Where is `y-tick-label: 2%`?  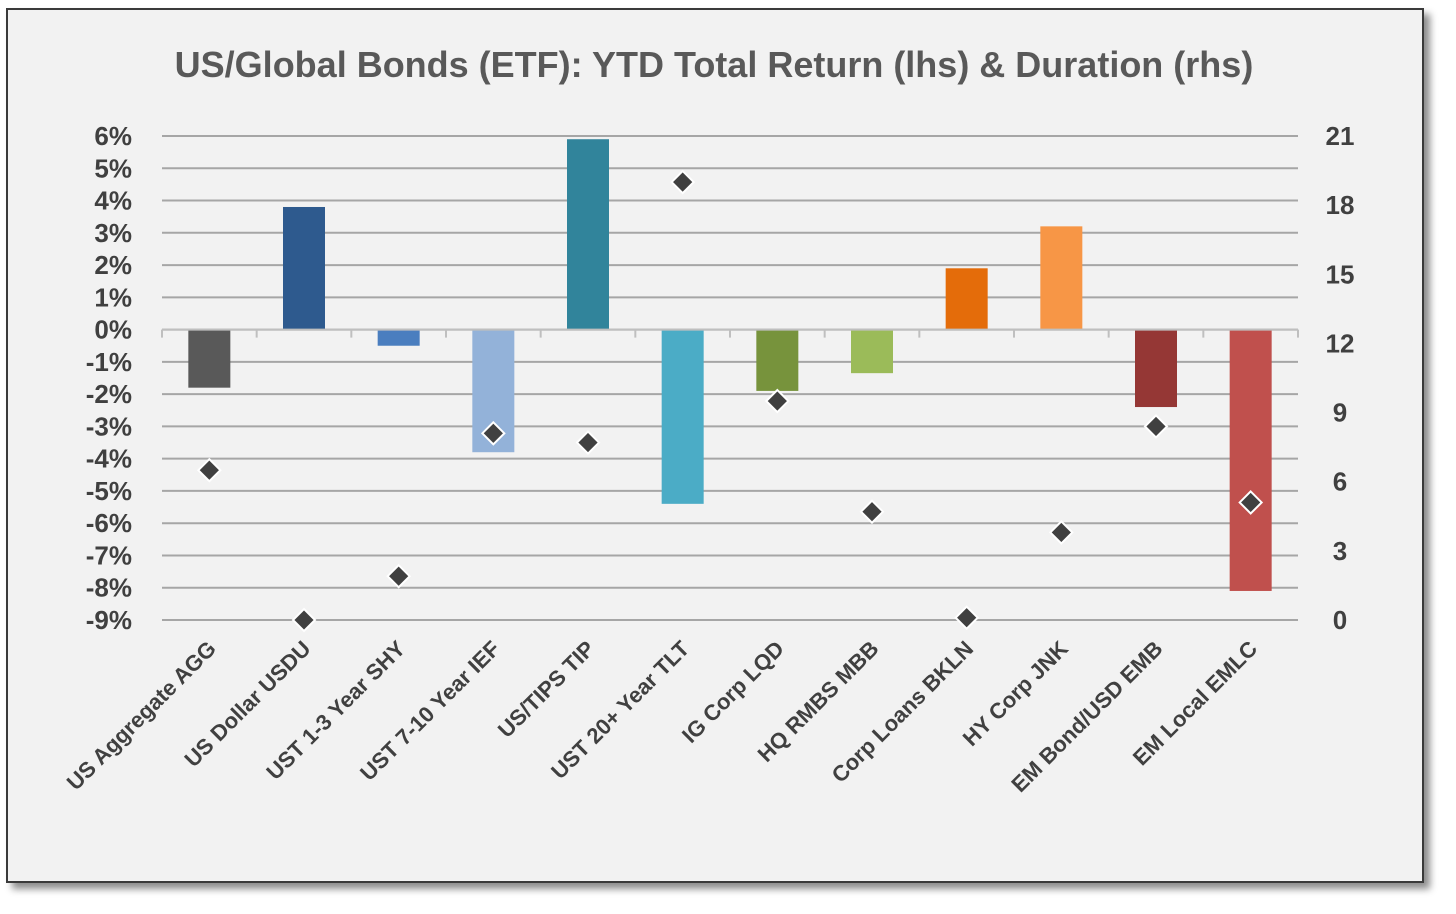
y-tick-label: 2% is located at coordinates (113, 265).